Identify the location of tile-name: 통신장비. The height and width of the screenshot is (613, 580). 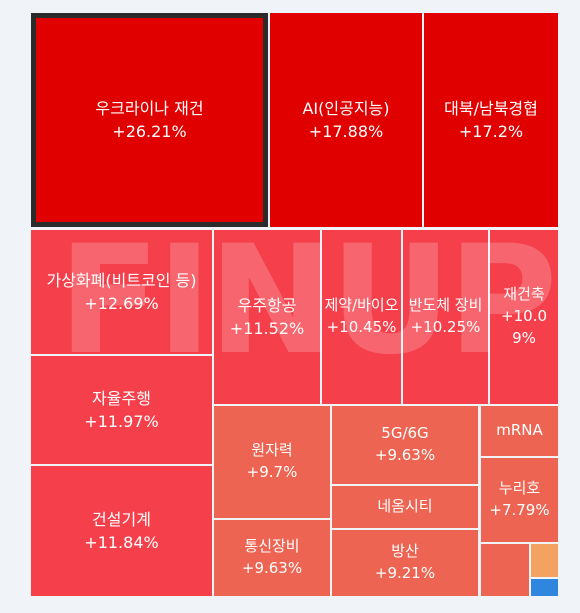
(272, 546).